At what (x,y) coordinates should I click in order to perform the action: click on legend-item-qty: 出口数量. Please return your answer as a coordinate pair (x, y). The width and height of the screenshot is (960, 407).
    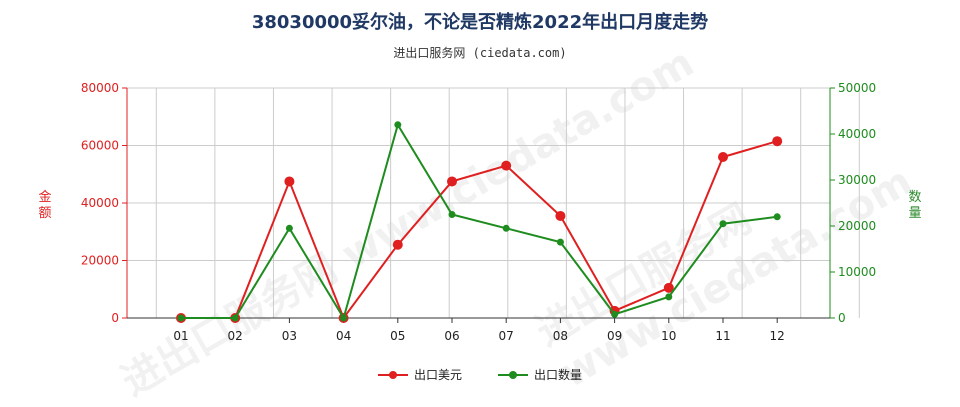
    Looking at the image, I should click on (540, 374).